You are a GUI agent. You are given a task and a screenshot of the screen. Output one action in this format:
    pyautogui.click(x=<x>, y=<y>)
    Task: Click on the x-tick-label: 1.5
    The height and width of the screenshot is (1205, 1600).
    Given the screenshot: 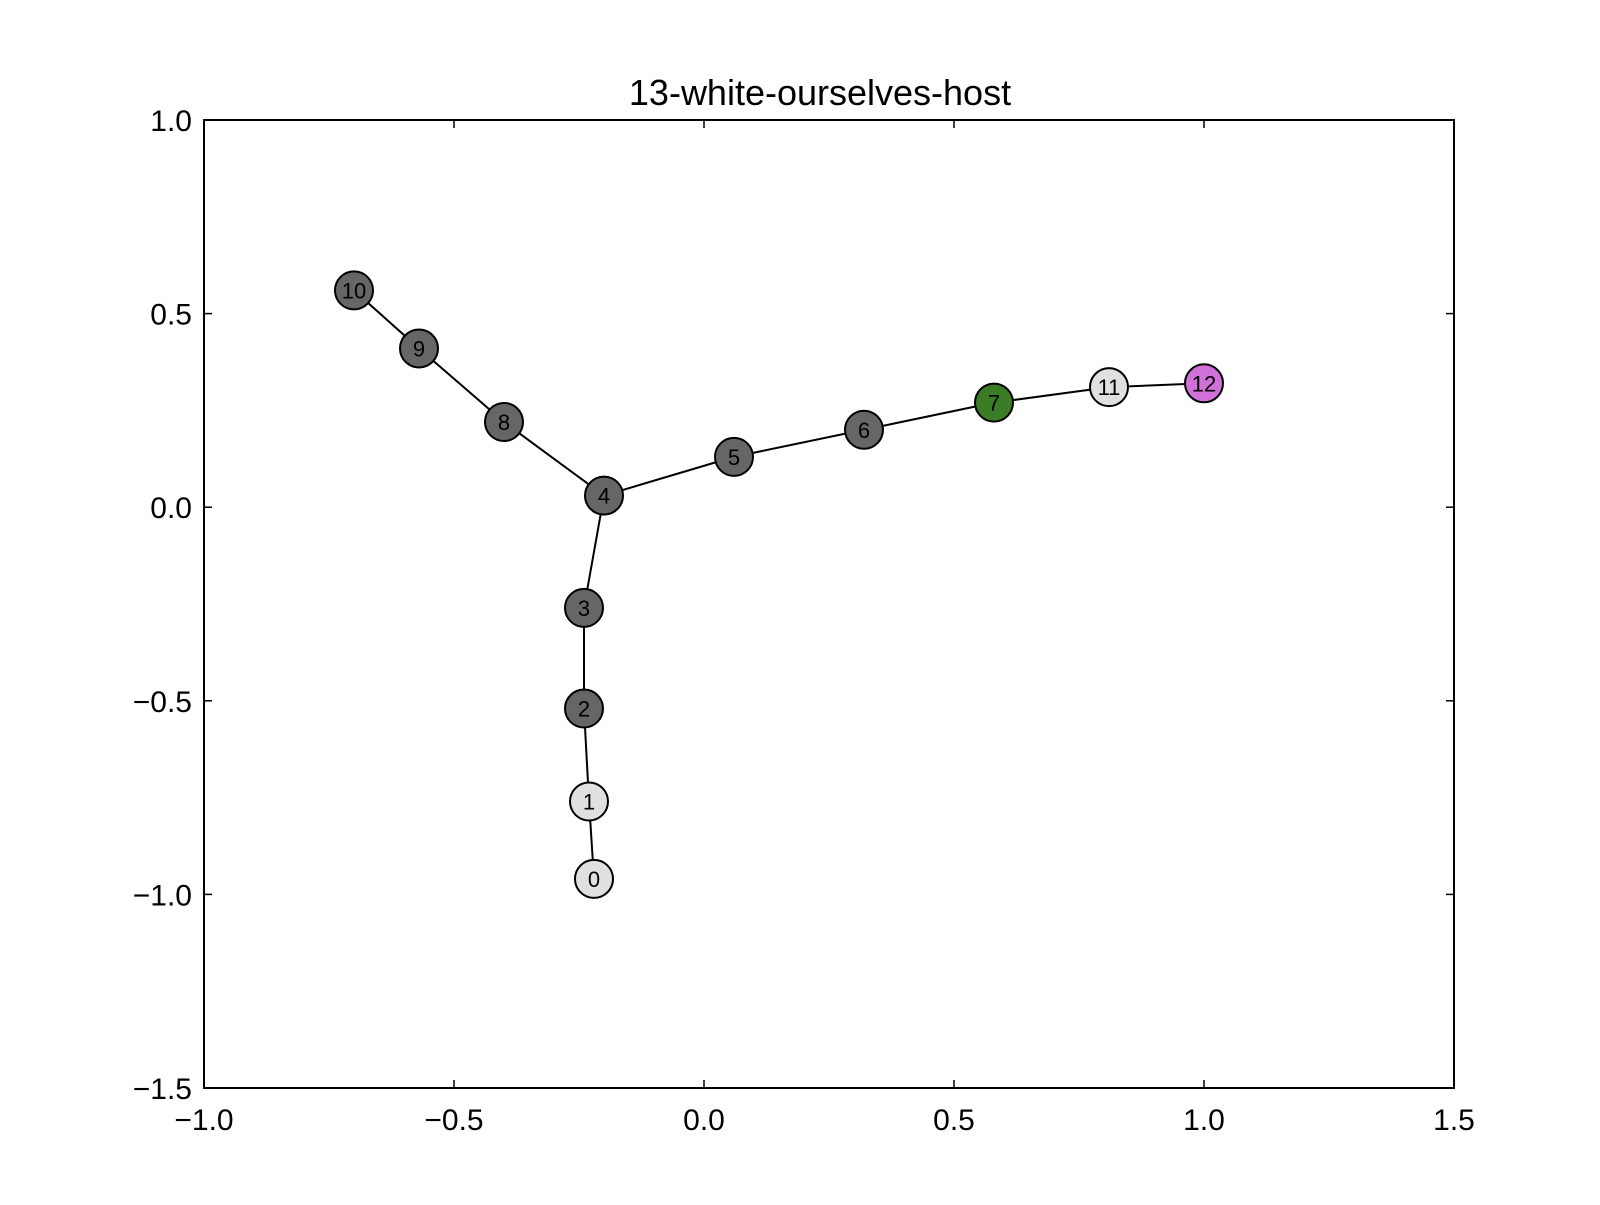 What is the action you would take?
    pyautogui.click(x=1454, y=1120)
    